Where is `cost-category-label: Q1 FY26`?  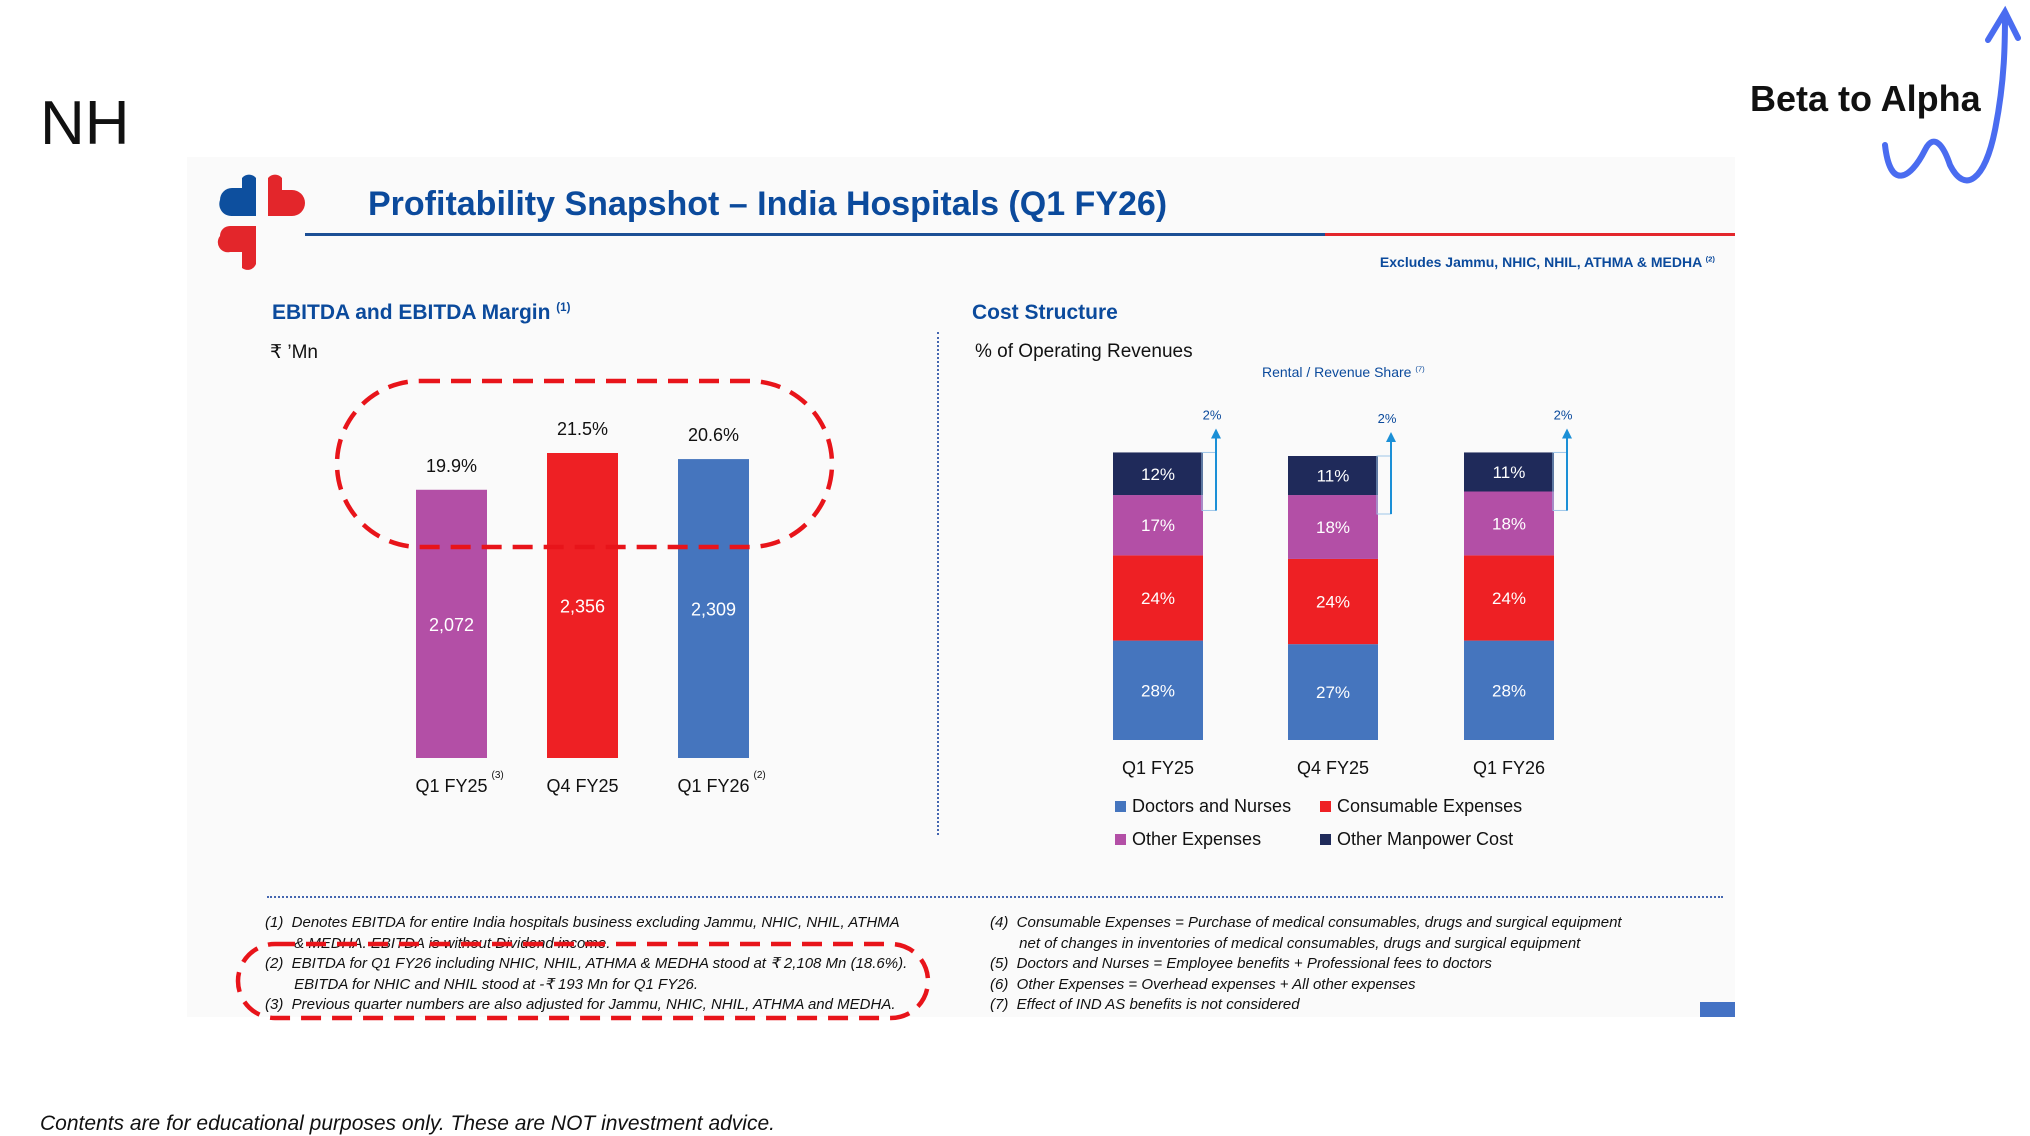 cost-category-label: Q1 FY26 is located at coordinates (1509, 768).